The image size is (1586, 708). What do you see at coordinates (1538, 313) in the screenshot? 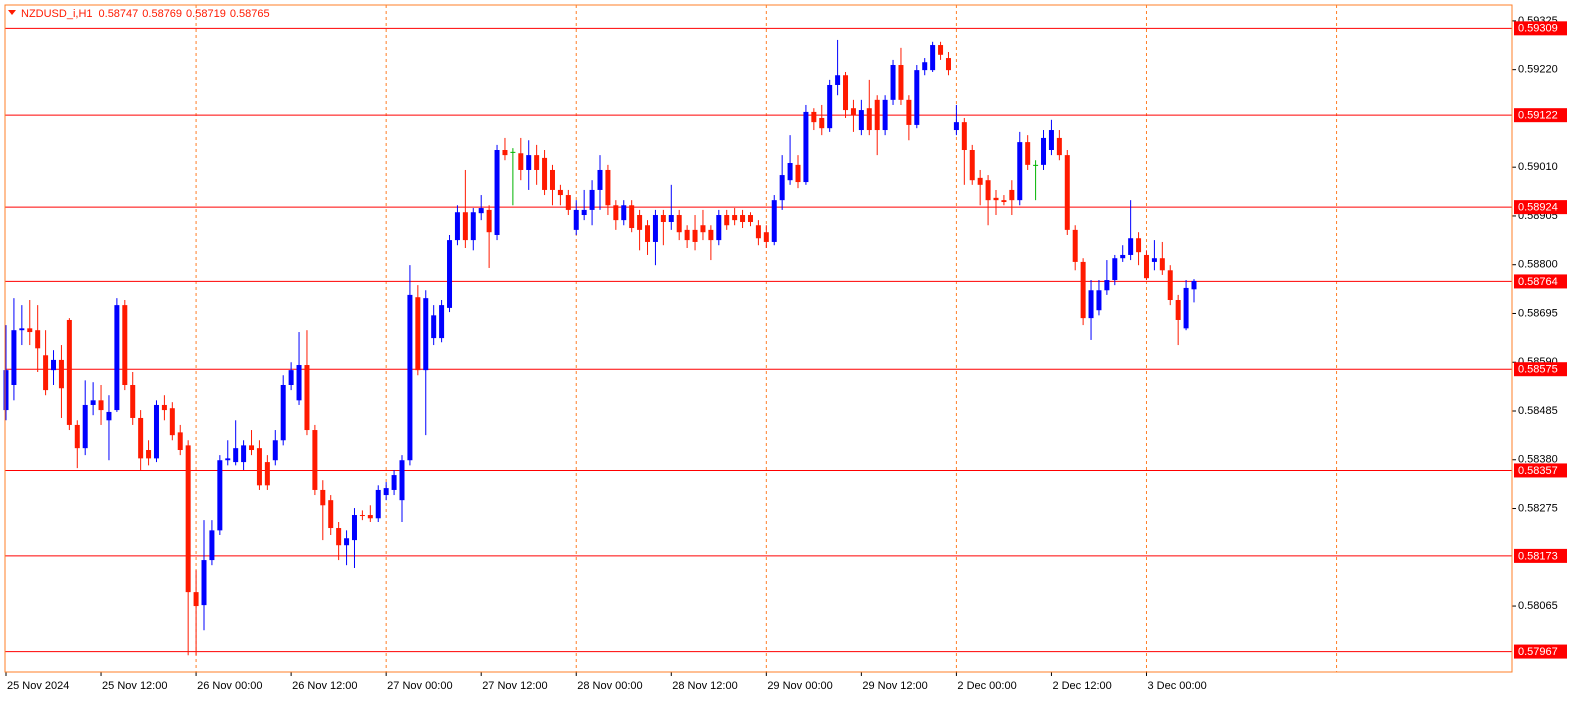
I see `y-tick-label: 0.58695` at bounding box center [1538, 313].